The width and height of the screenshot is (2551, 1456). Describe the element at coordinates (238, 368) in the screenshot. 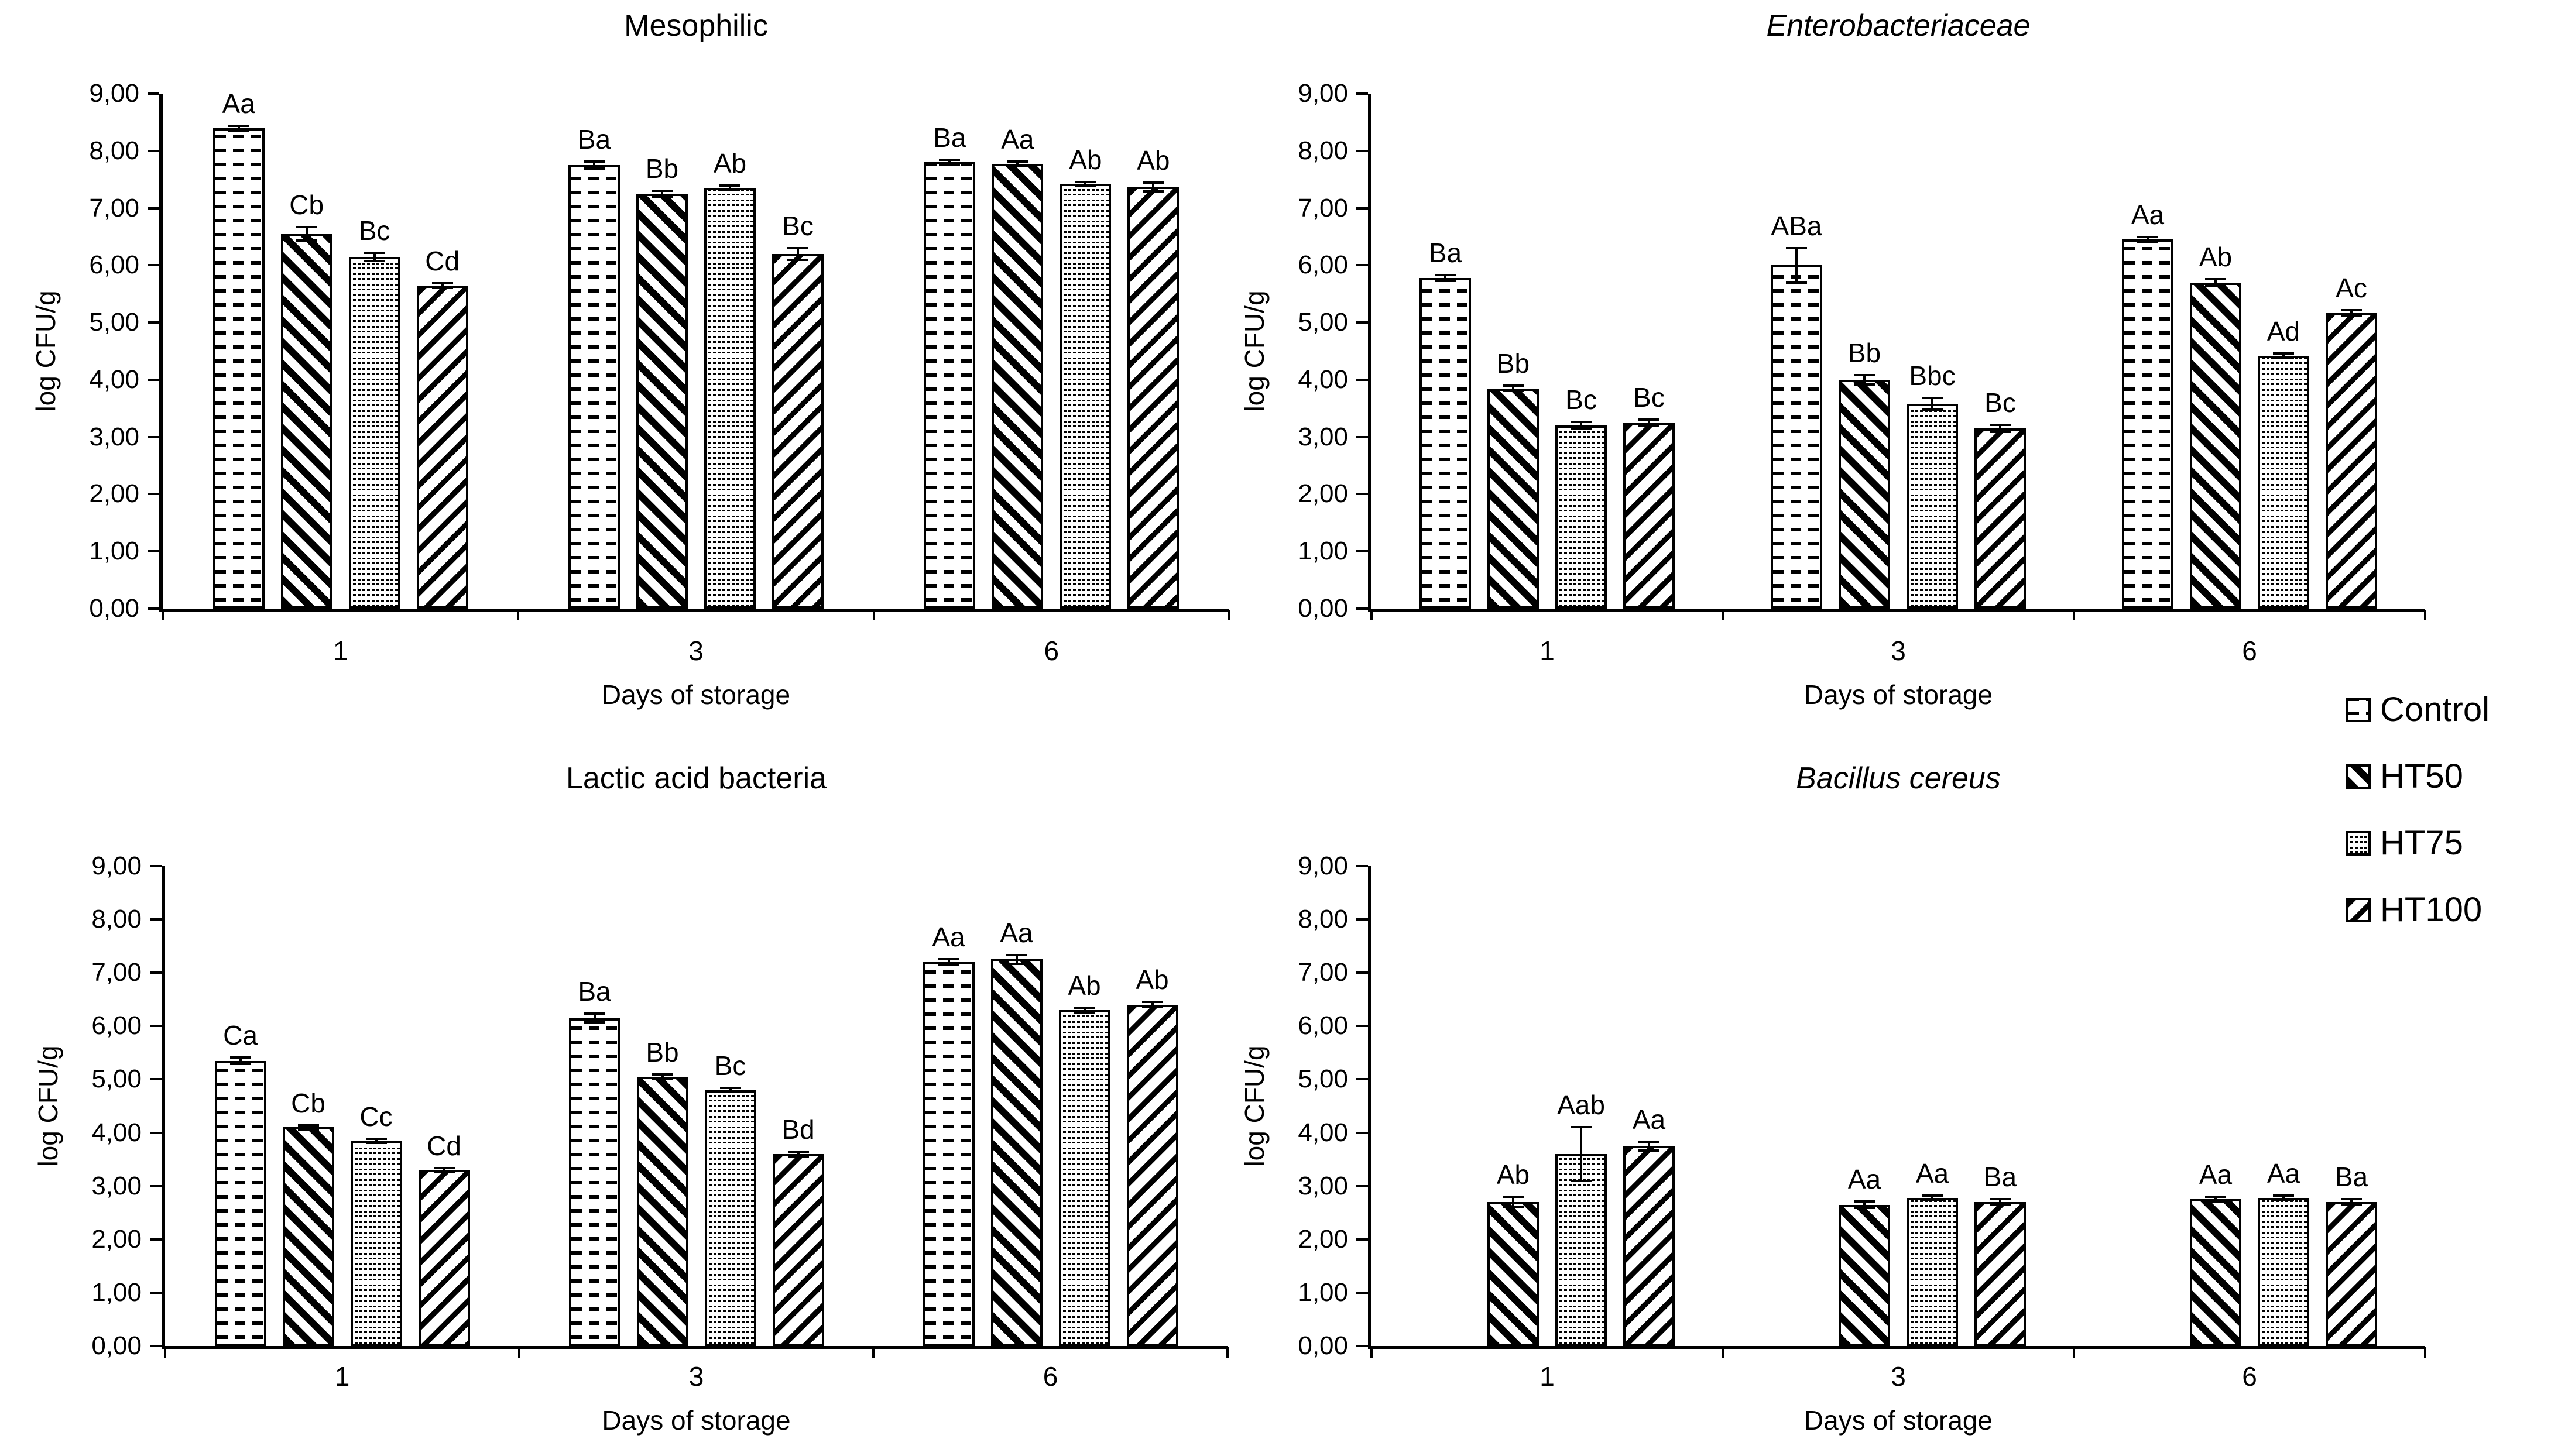

I see `bar-control-day1` at that location.